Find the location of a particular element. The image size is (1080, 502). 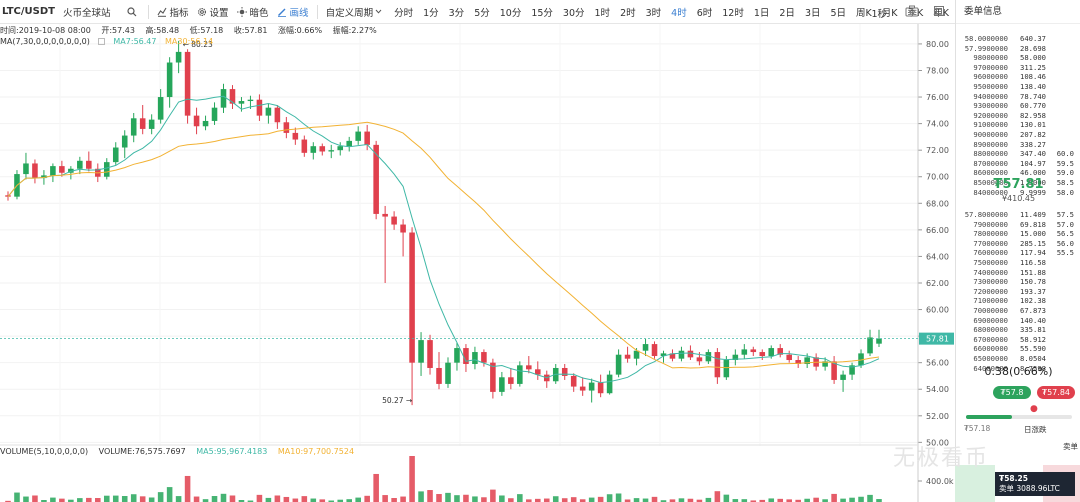

ask-row: 96000000 108.46 is located at coordinates (1018, 76).